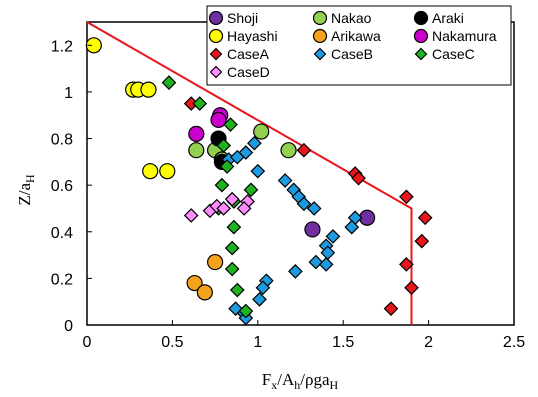 The height and width of the screenshot is (397, 538). What do you see at coordinates (62, 46) in the screenshot?
I see `y-tick-label: 1.2` at bounding box center [62, 46].